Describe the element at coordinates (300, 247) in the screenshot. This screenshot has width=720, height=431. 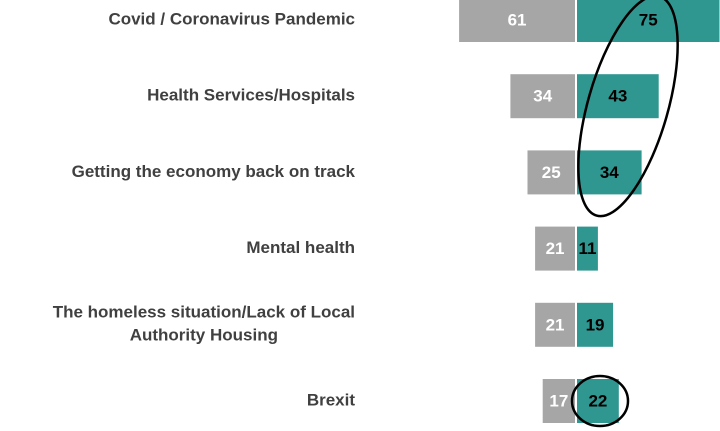
I see `category-label: Mental health` at that location.